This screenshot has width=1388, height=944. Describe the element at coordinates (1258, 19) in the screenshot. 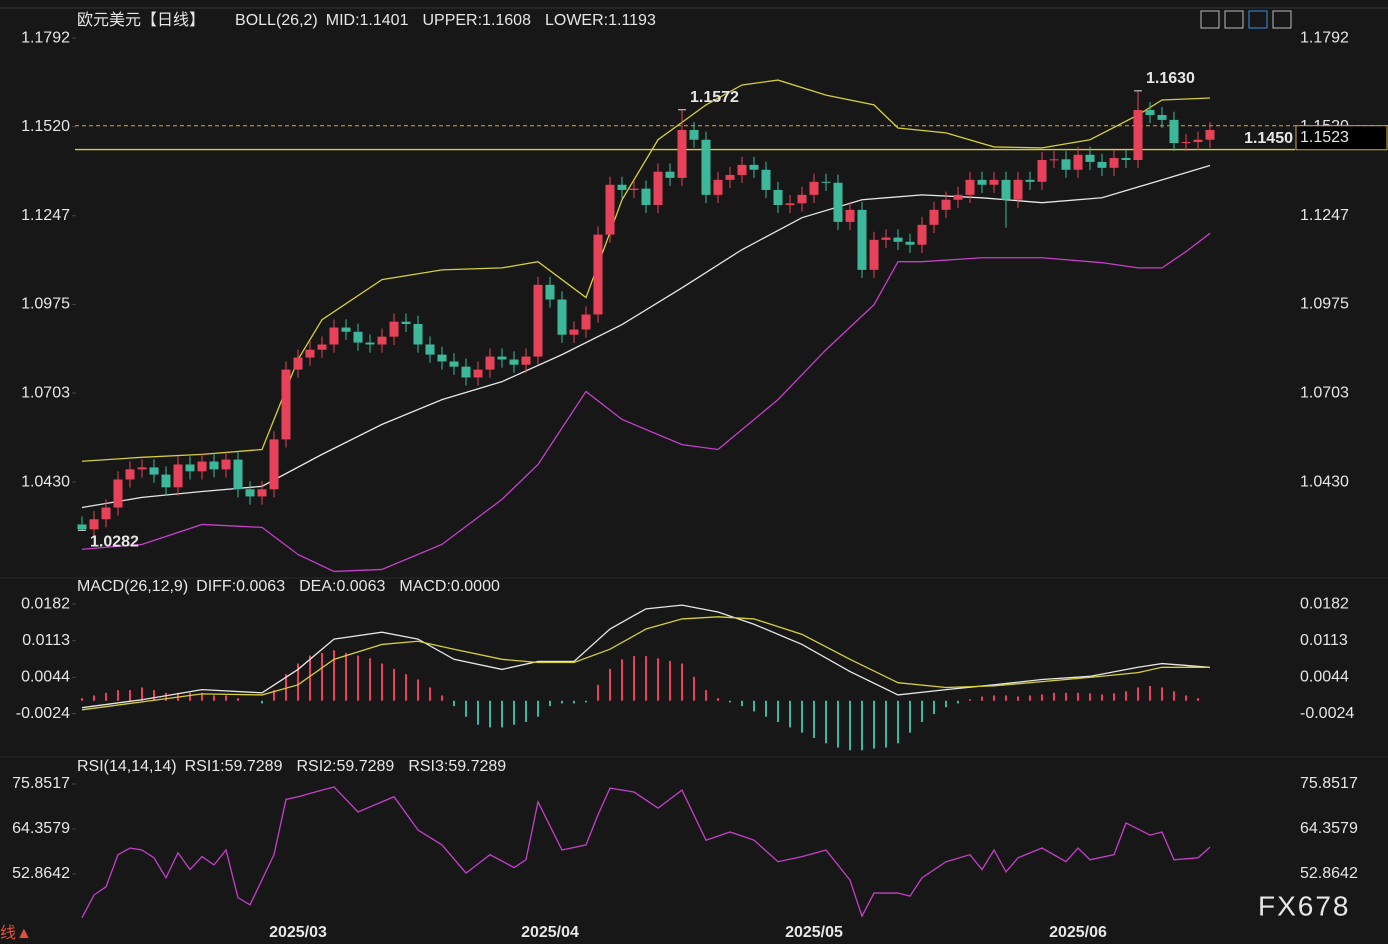

I see `icon-play` at that location.